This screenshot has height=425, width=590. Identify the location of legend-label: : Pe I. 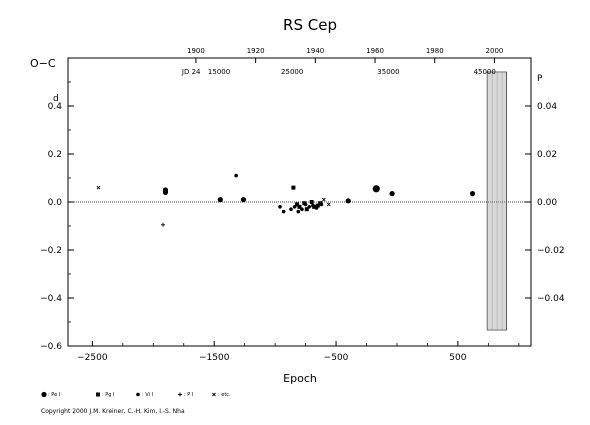
(54, 395).